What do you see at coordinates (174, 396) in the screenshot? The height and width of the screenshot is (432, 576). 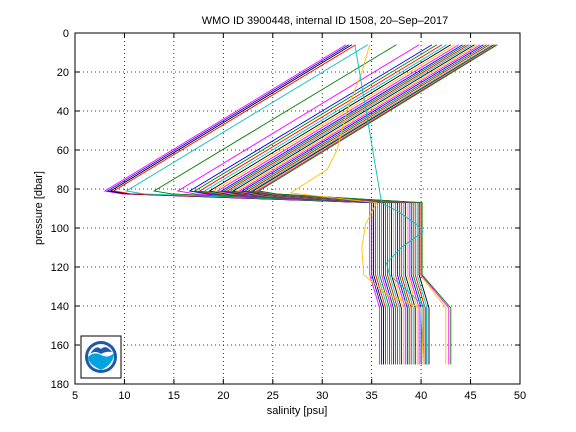 I see `x-tick-label: 15` at bounding box center [174, 396].